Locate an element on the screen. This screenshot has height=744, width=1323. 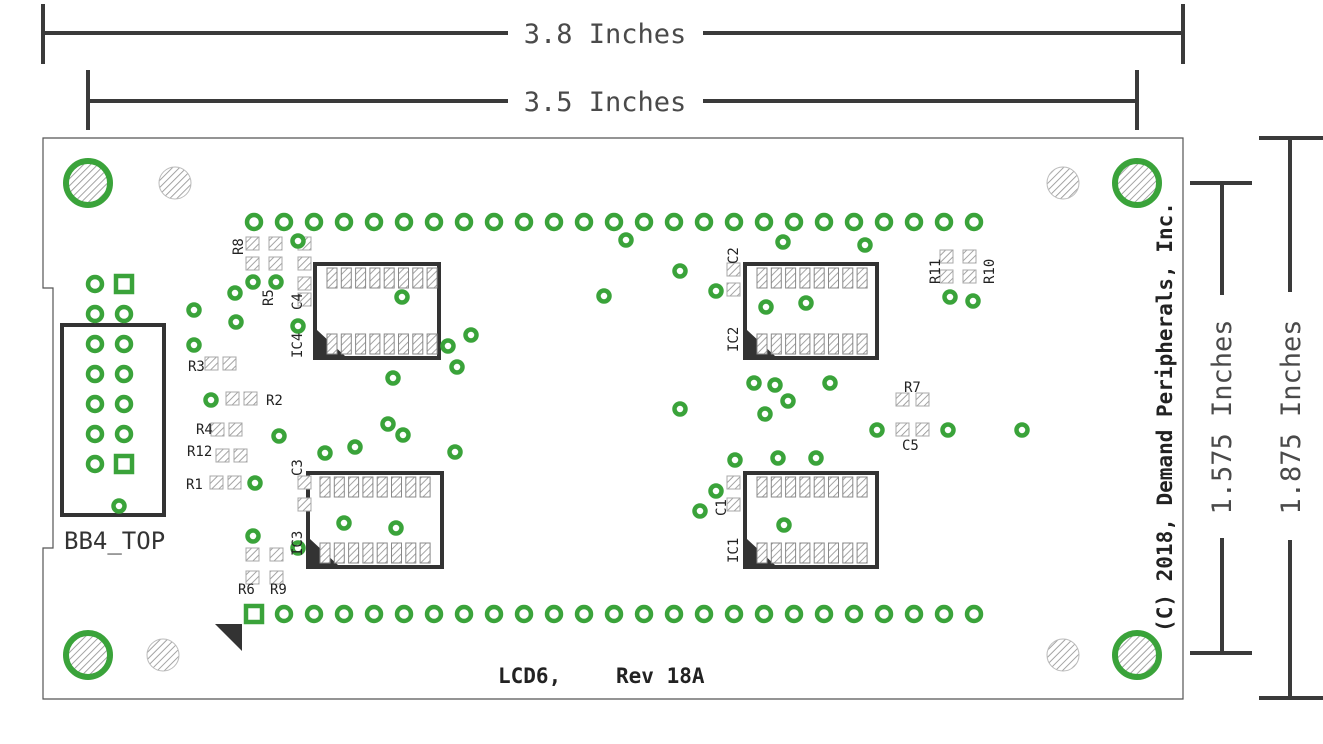
mounting-hole-bottom-right is located at coordinates (1137, 655).